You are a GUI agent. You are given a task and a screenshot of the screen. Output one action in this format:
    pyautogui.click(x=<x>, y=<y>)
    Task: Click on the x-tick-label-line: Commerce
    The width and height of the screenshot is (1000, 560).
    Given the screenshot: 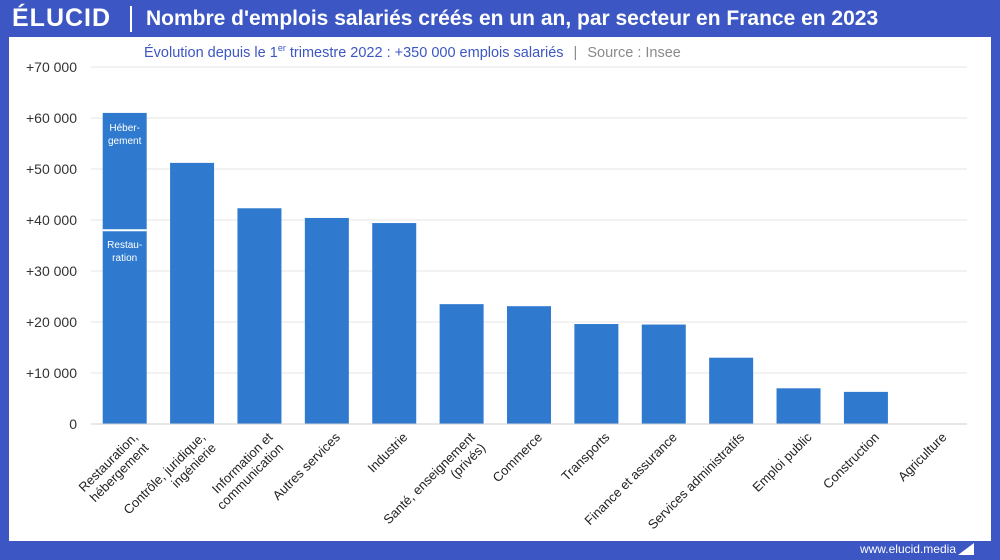 What is the action you would take?
    pyautogui.click(x=518, y=458)
    